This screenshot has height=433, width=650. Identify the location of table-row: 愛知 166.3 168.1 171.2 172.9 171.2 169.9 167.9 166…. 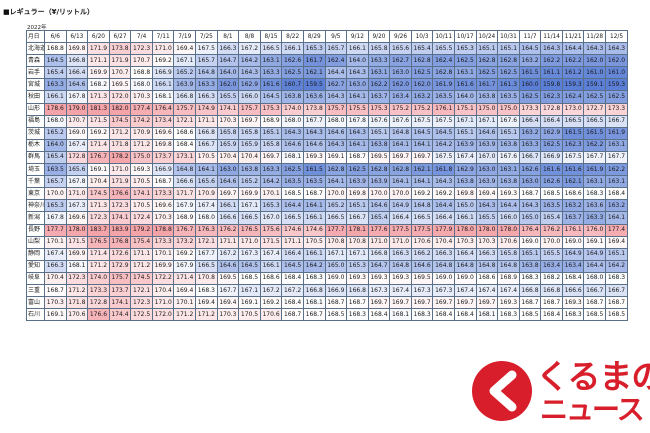
(327, 266).